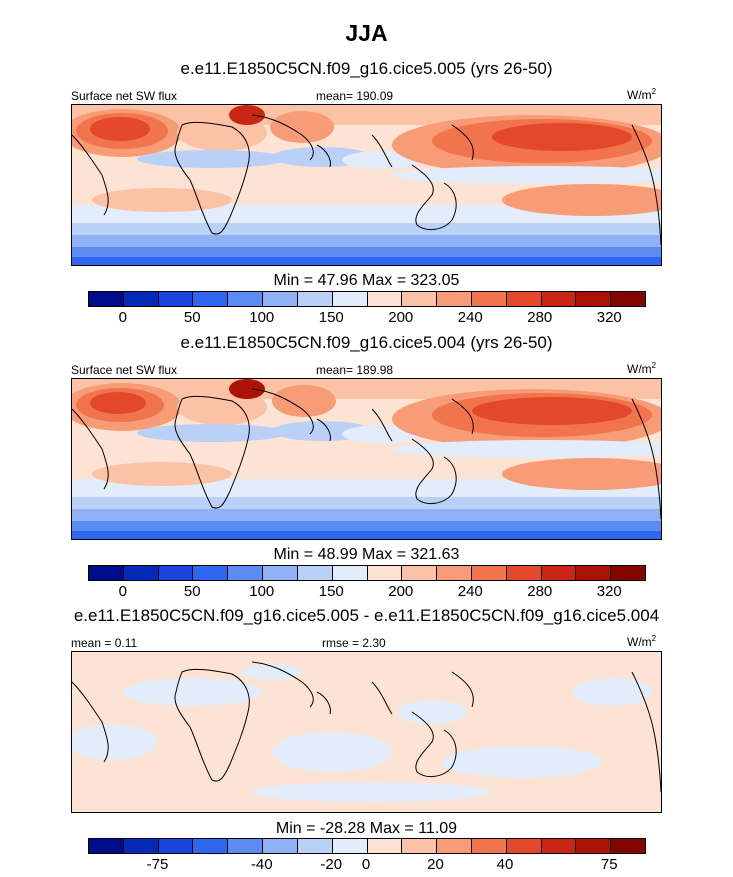 The height and width of the screenshot is (877, 733). Describe the element at coordinates (642, 94) in the screenshot. I see `panel1-units-label: W/m2` at that location.